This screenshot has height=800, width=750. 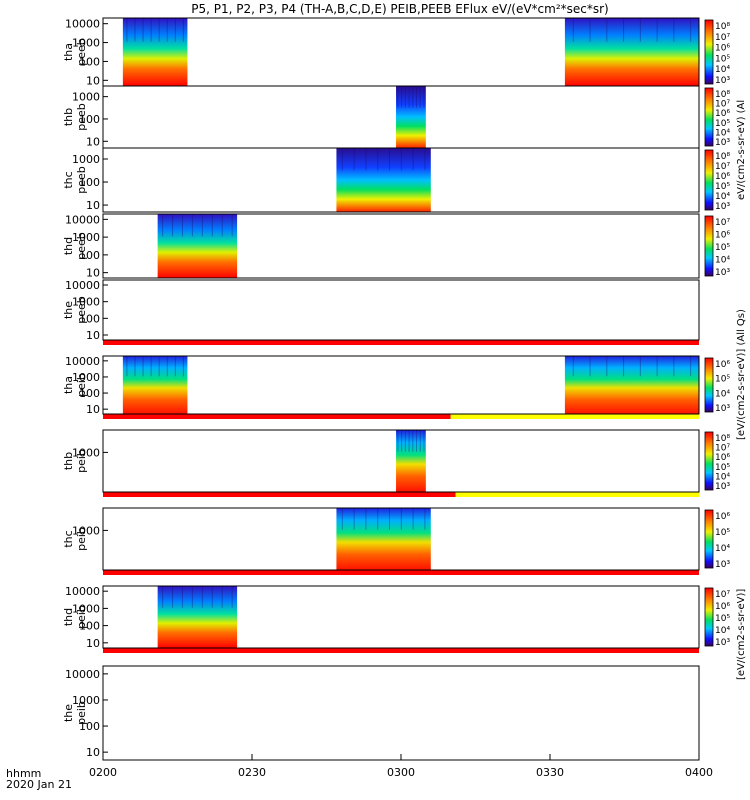 I want to click on panel-frame-thb_peib, so click(x=401, y=461).